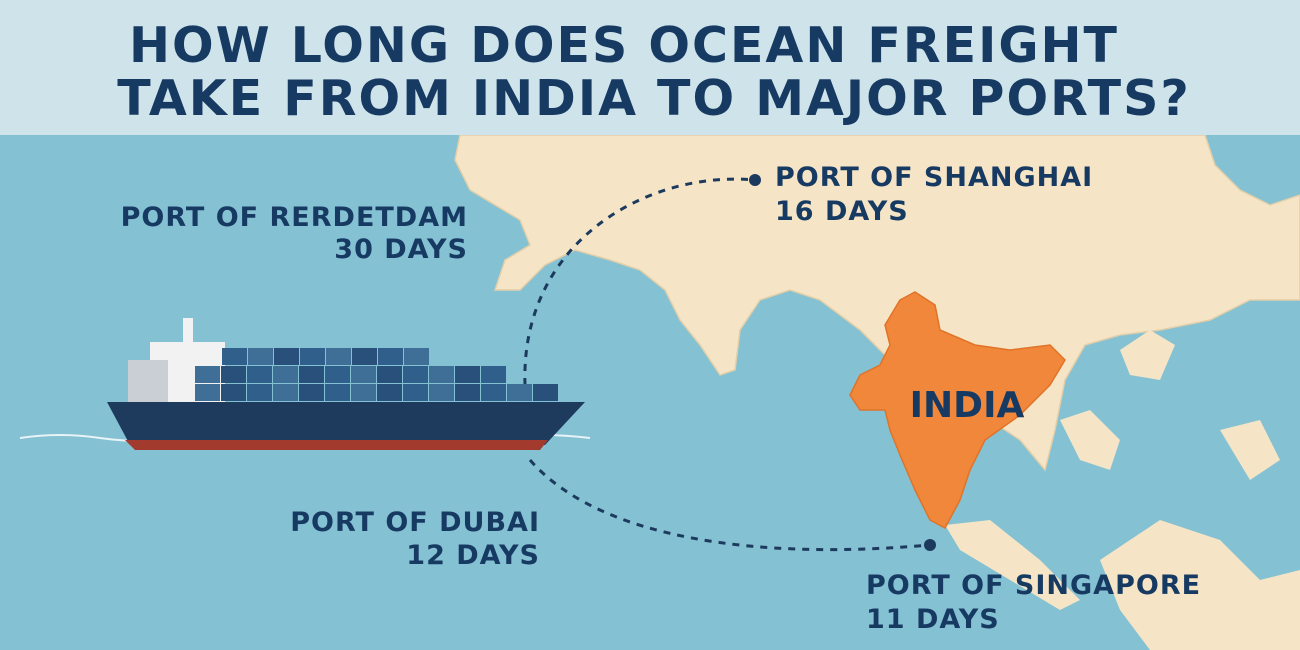 This screenshot has width=1300, height=650. Describe the element at coordinates (934, 177) in the screenshot. I see `port-name: PORT OF SHANGHAI` at that location.